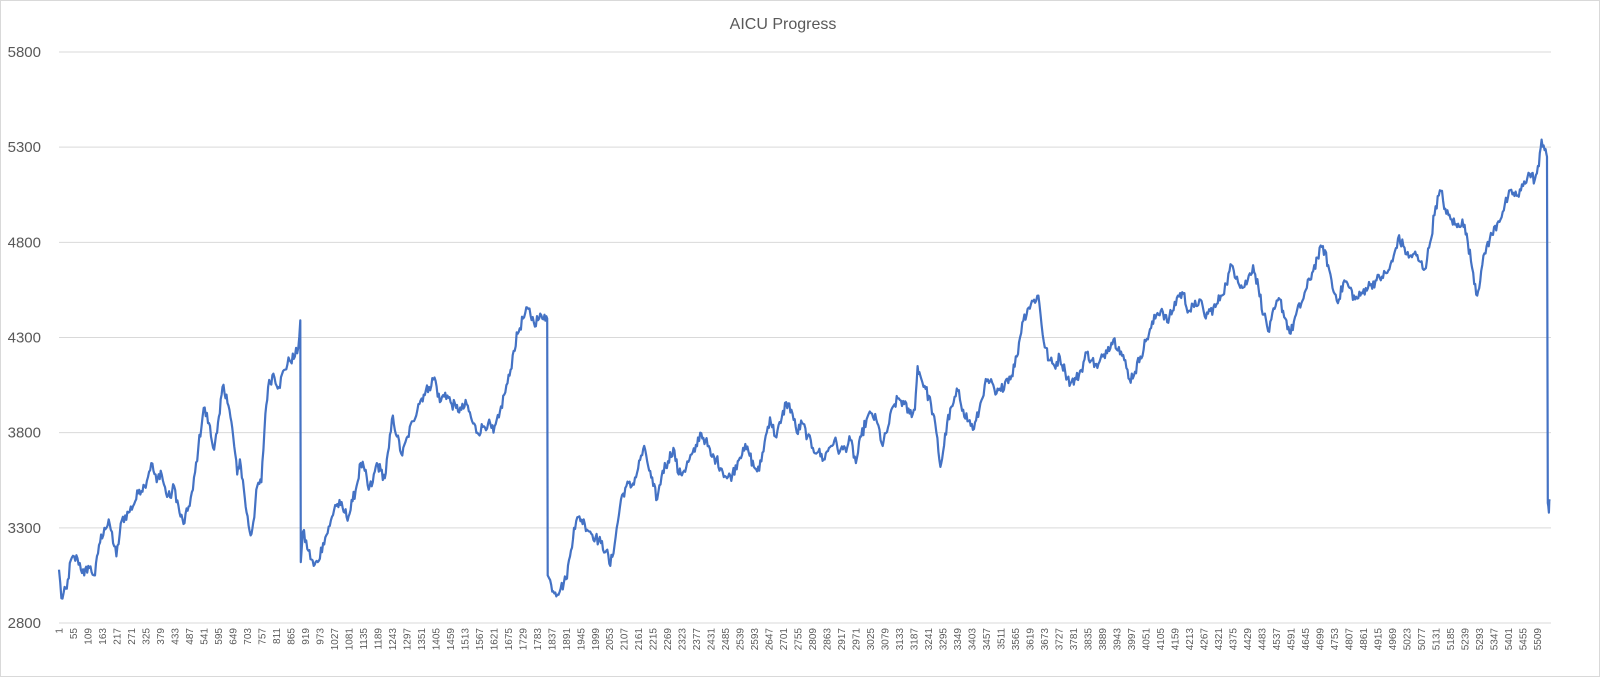  What do you see at coordinates (1422, 639) in the screenshot?
I see `x-tick-label: 5077` at bounding box center [1422, 639].